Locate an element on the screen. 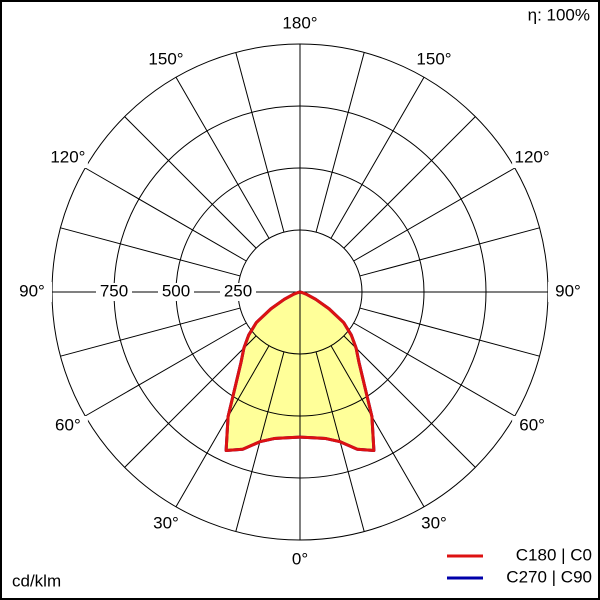  r-tick-label: 250 is located at coordinates (238, 290).